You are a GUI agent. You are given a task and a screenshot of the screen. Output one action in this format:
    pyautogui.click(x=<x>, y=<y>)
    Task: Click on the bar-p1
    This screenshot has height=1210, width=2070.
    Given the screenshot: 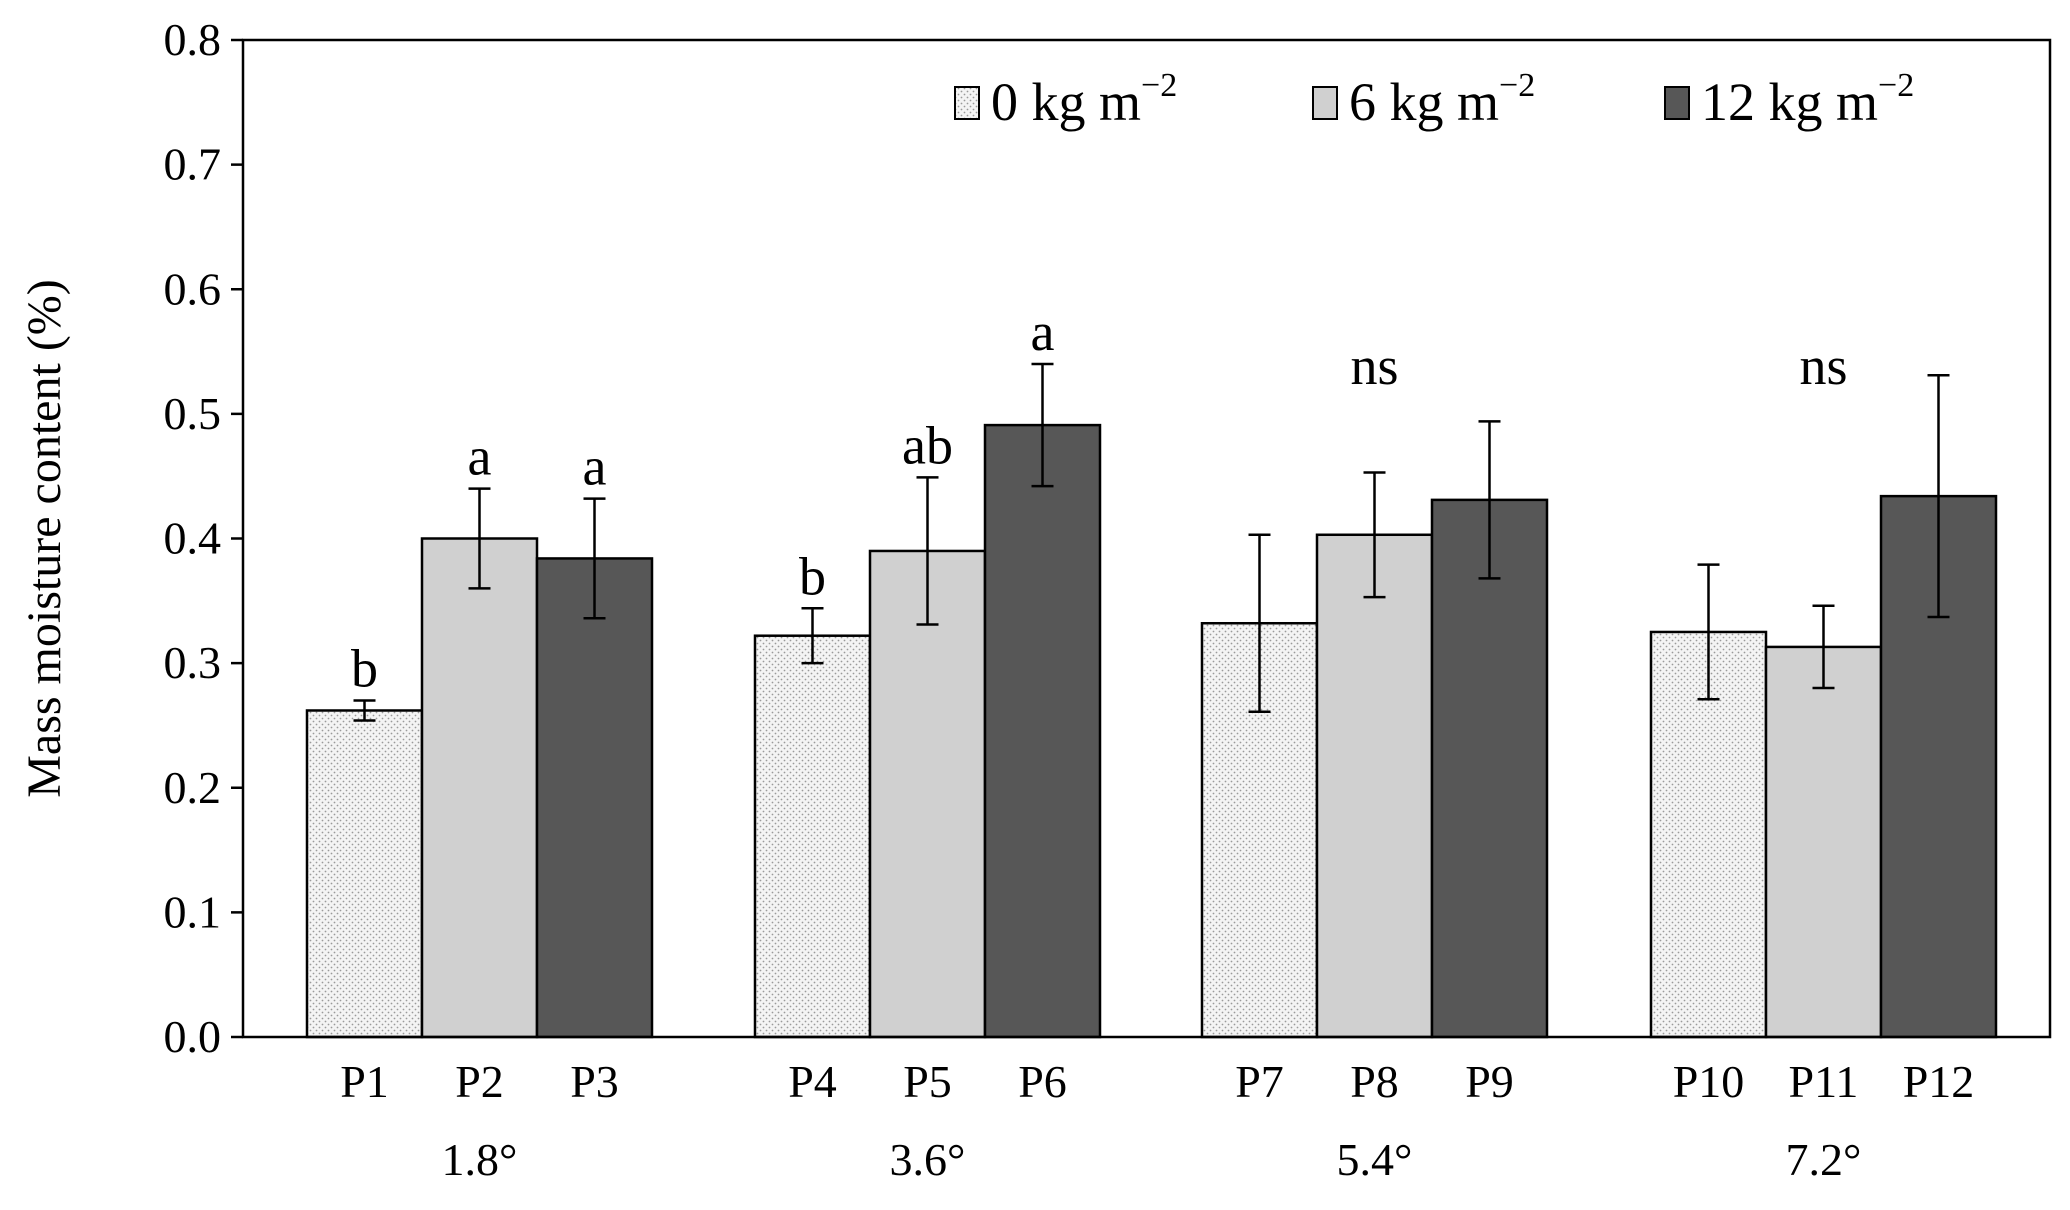 What is the action you would take?
    pyautogui.click(x=364, y=874)
    